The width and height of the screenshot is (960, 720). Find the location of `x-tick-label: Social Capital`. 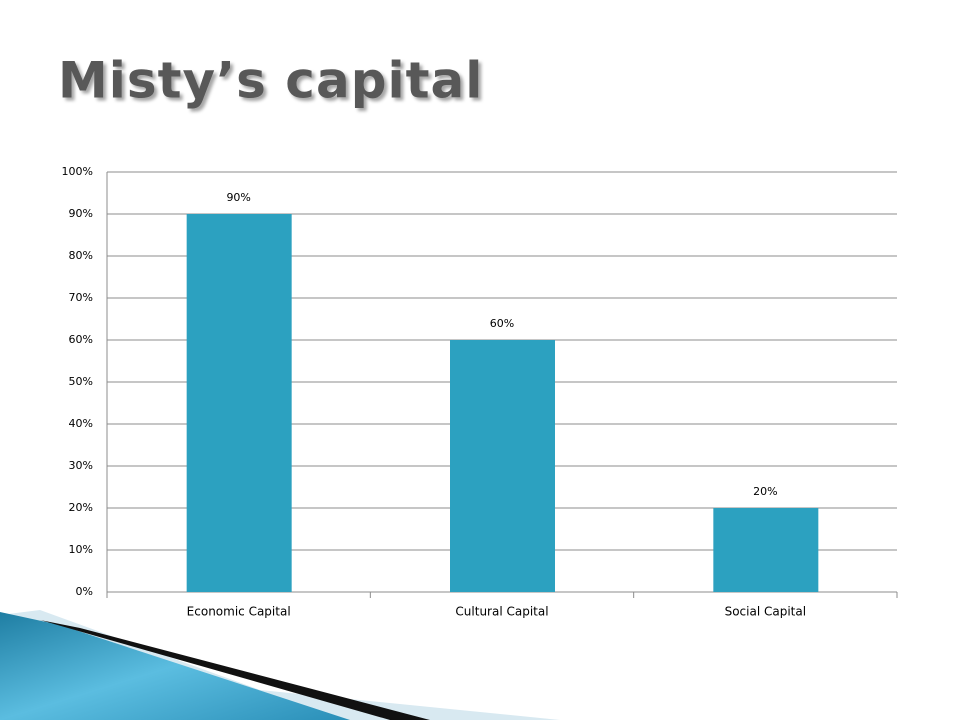

x-tick-label: Social Capital is located at coordinates (765, 612).